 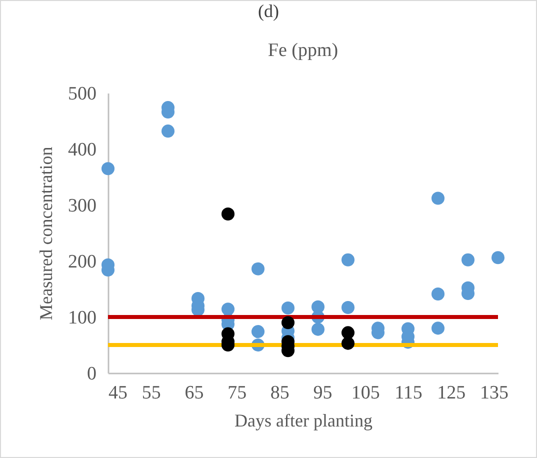 What do you see at coordinates (303, 50) in the screenshot?
I see `chart-title: Fe (ppm)` at bounding box center [303, 50].